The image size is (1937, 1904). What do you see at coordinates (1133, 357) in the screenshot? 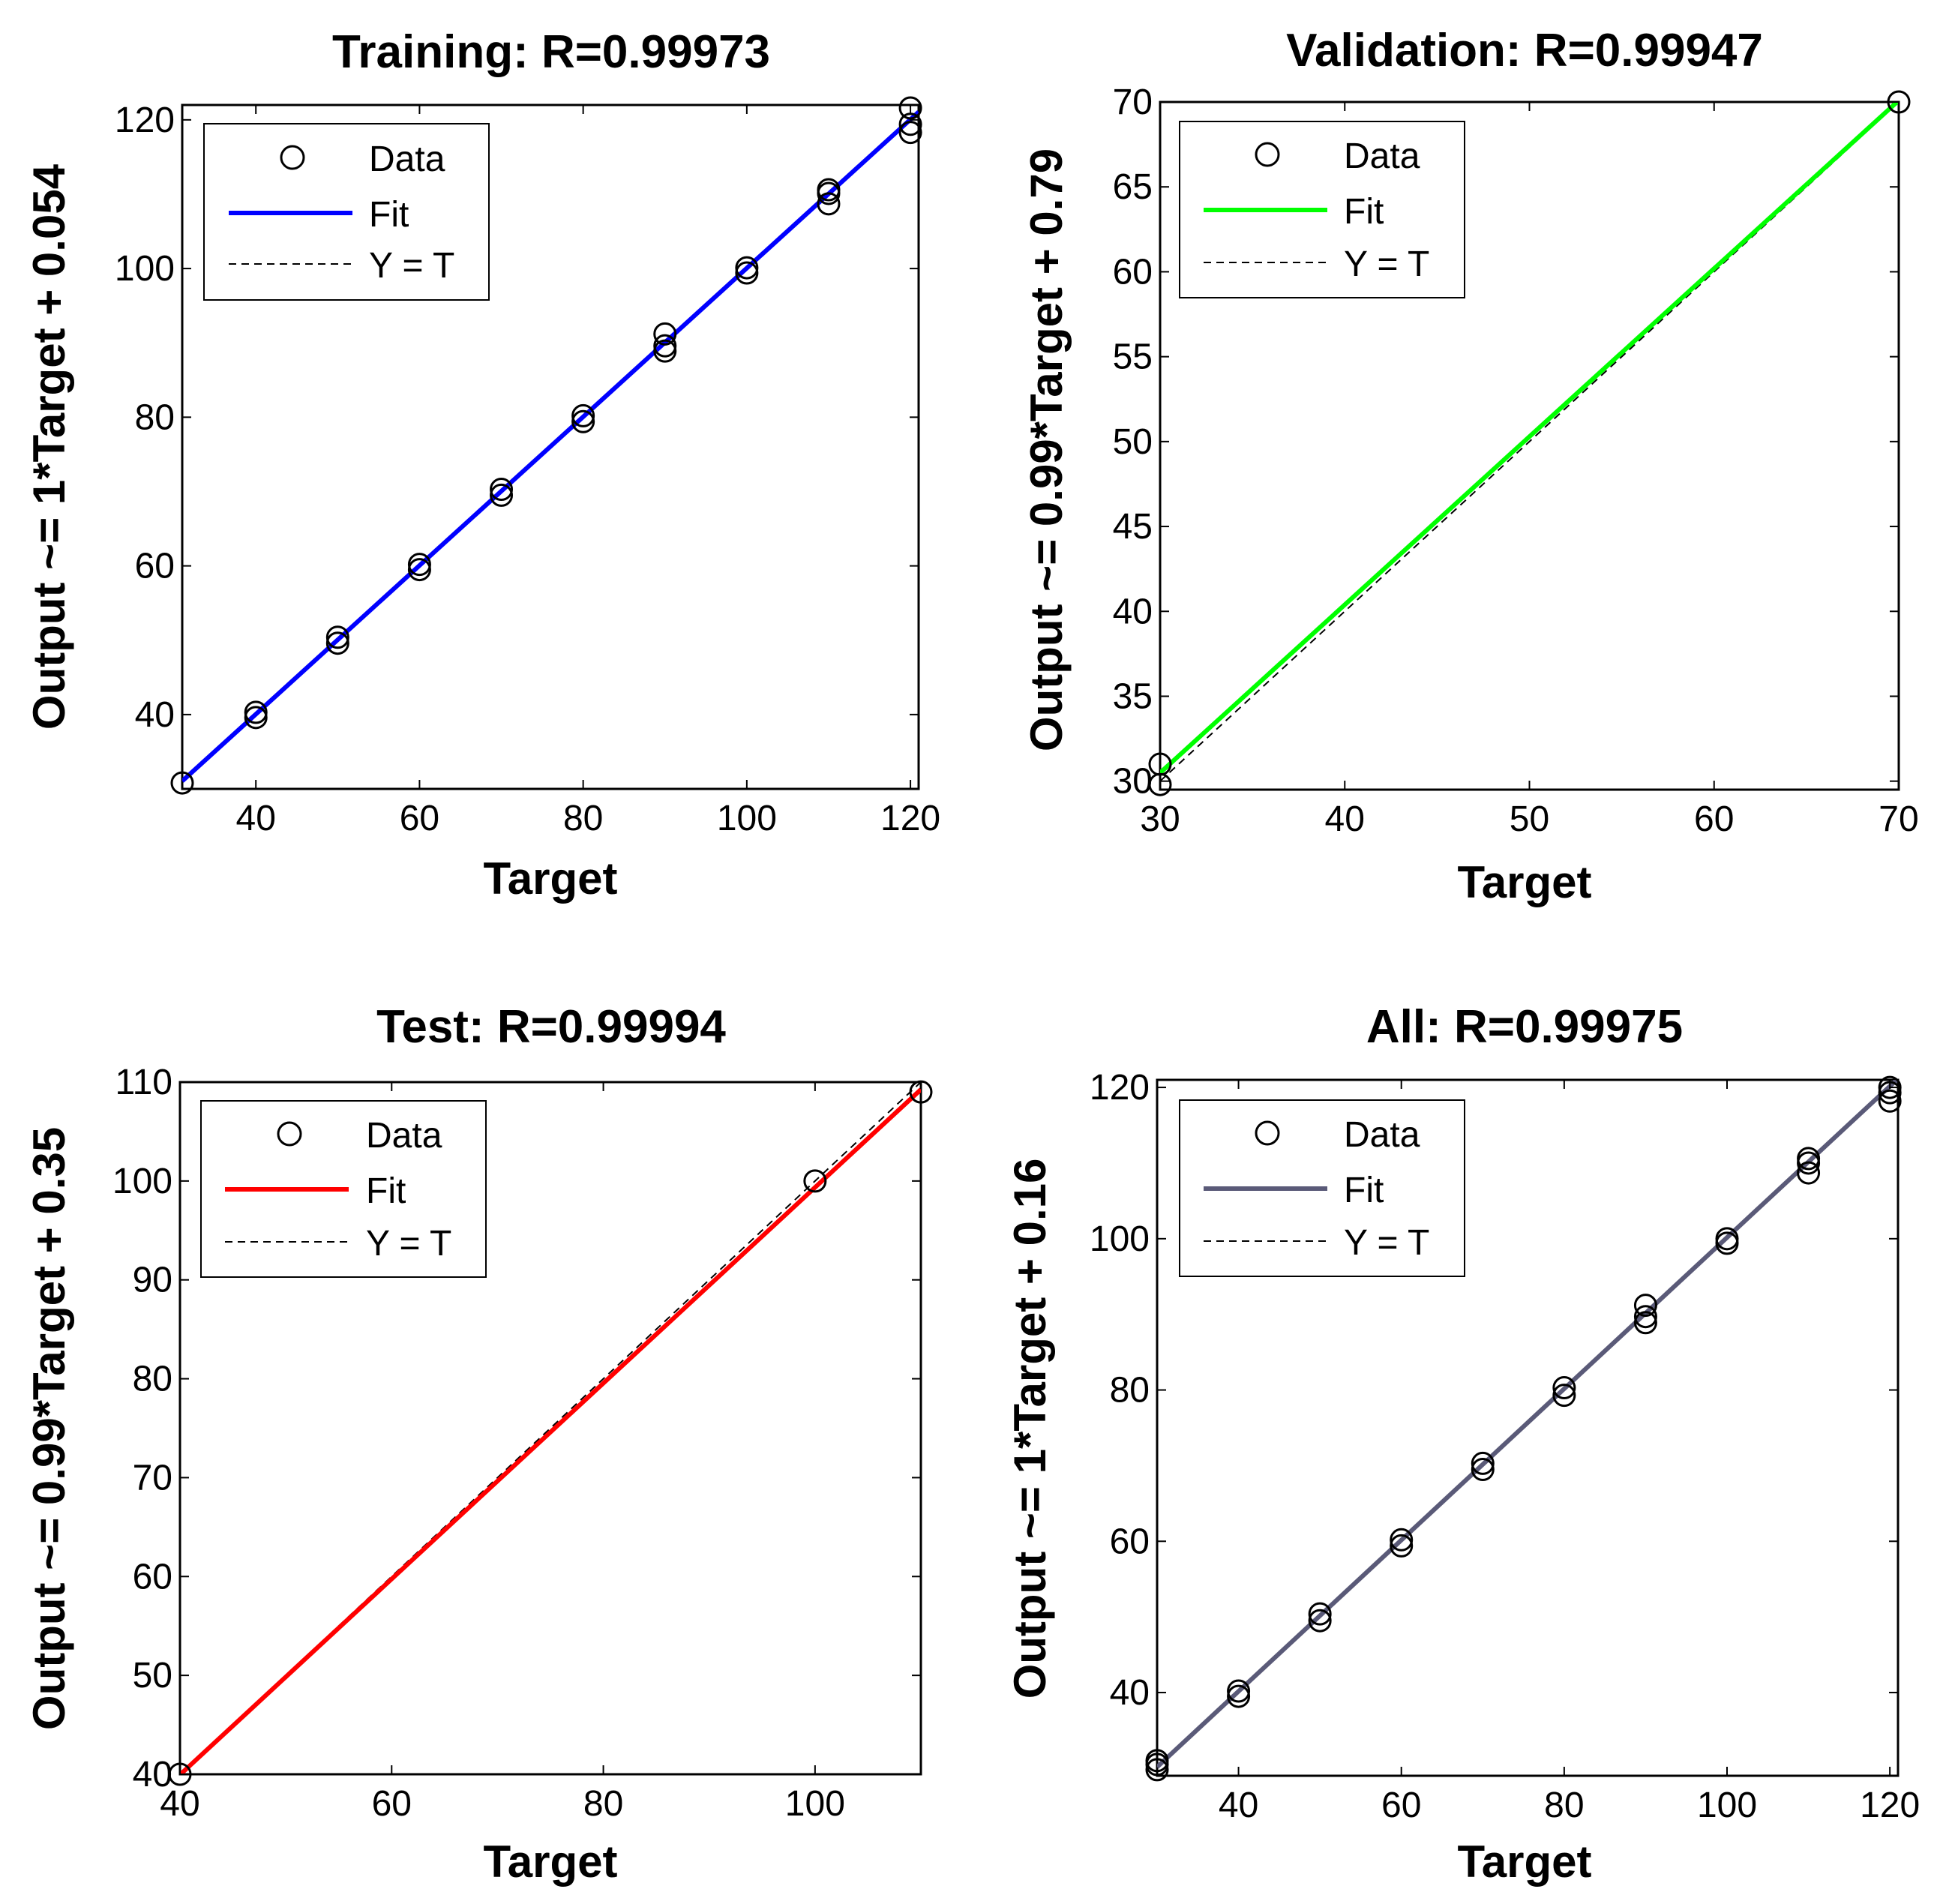
I see `y-tick-label: 55` at bounding box center [1133, 357].